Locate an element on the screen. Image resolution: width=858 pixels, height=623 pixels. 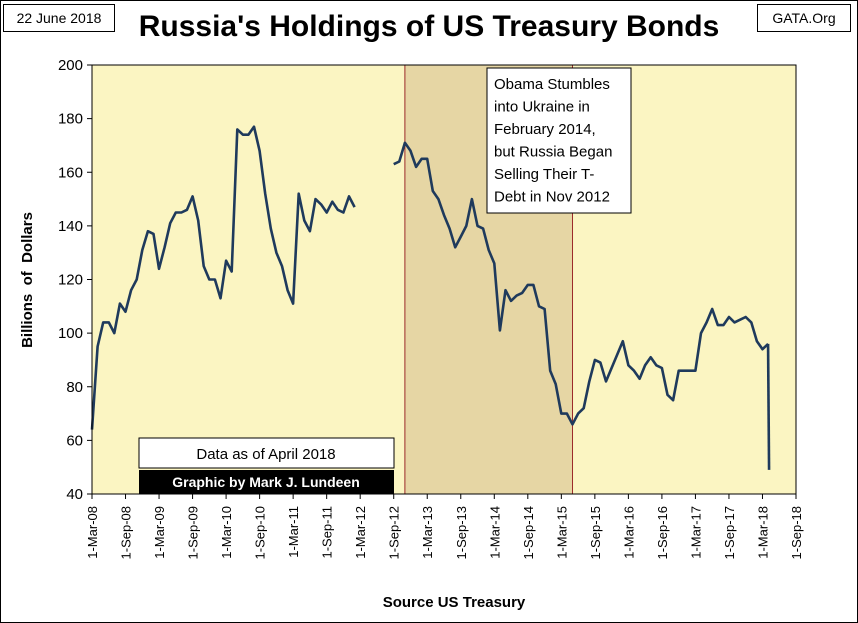
x-tick-label: 1-Sep-18 is located at coordinates (796, 532).